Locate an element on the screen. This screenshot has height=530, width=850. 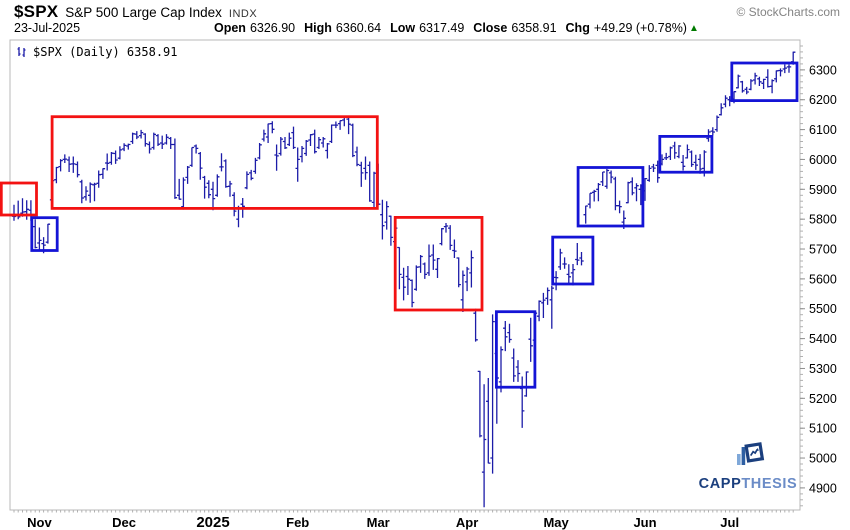
month-label: May is located at coordinates (556, 522).